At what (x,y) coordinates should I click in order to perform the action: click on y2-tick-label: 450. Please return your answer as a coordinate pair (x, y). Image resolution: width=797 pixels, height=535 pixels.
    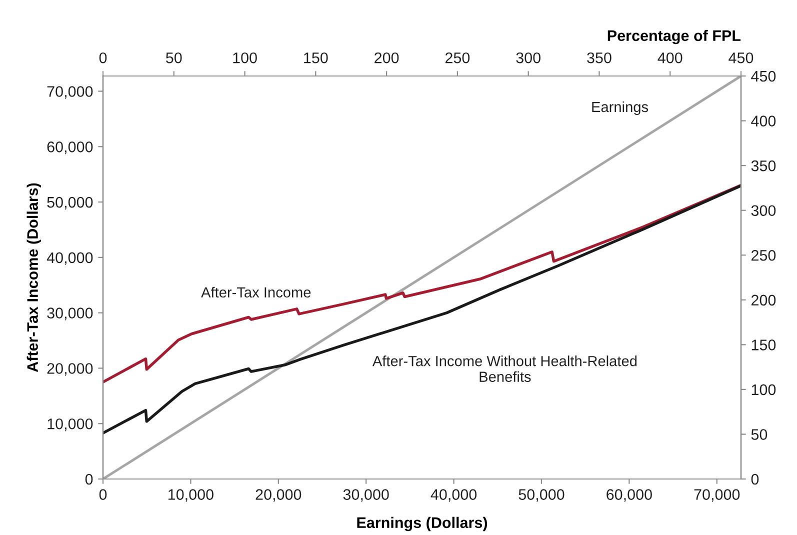
    Looking at the image, I should click on (763, 76).